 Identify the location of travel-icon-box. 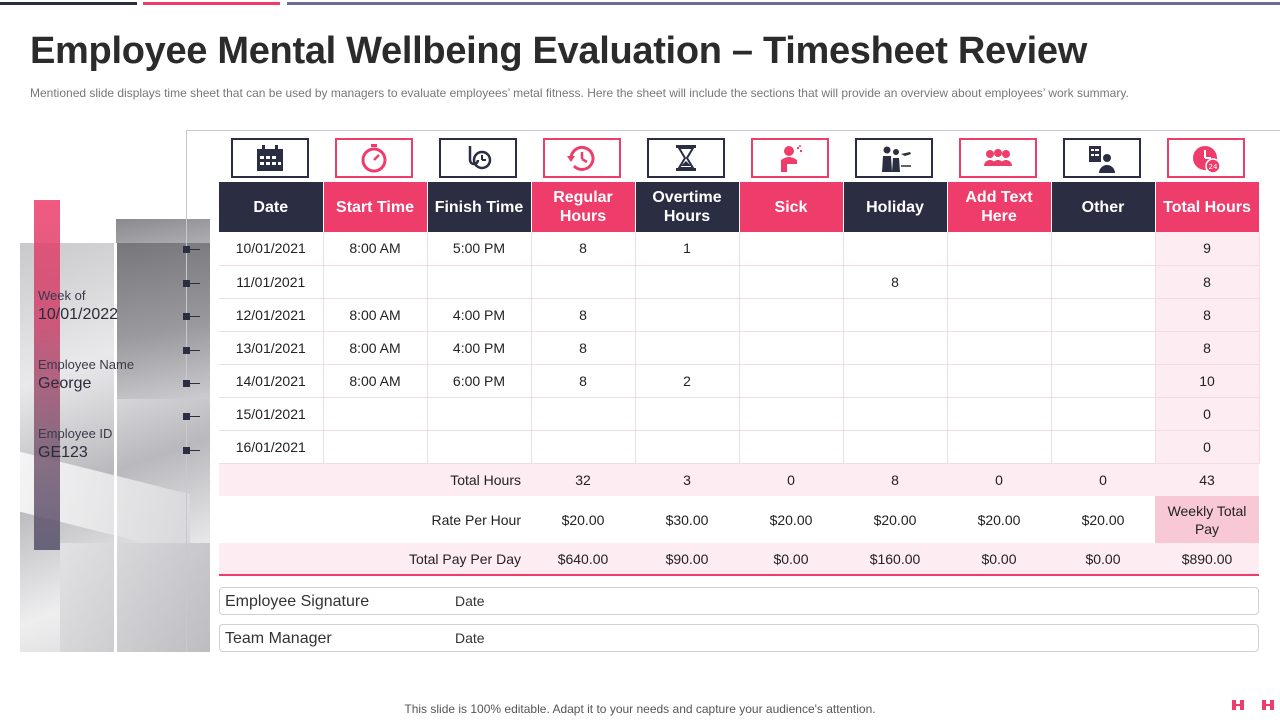
(894, 158).